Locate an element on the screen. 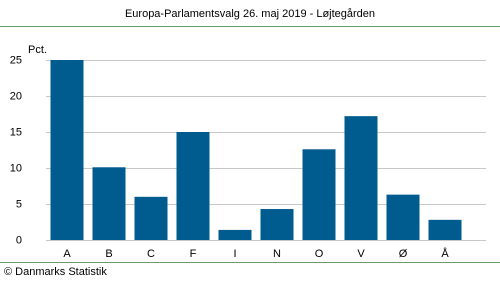  x-tick-label: C is located at coordinates (151, 254).